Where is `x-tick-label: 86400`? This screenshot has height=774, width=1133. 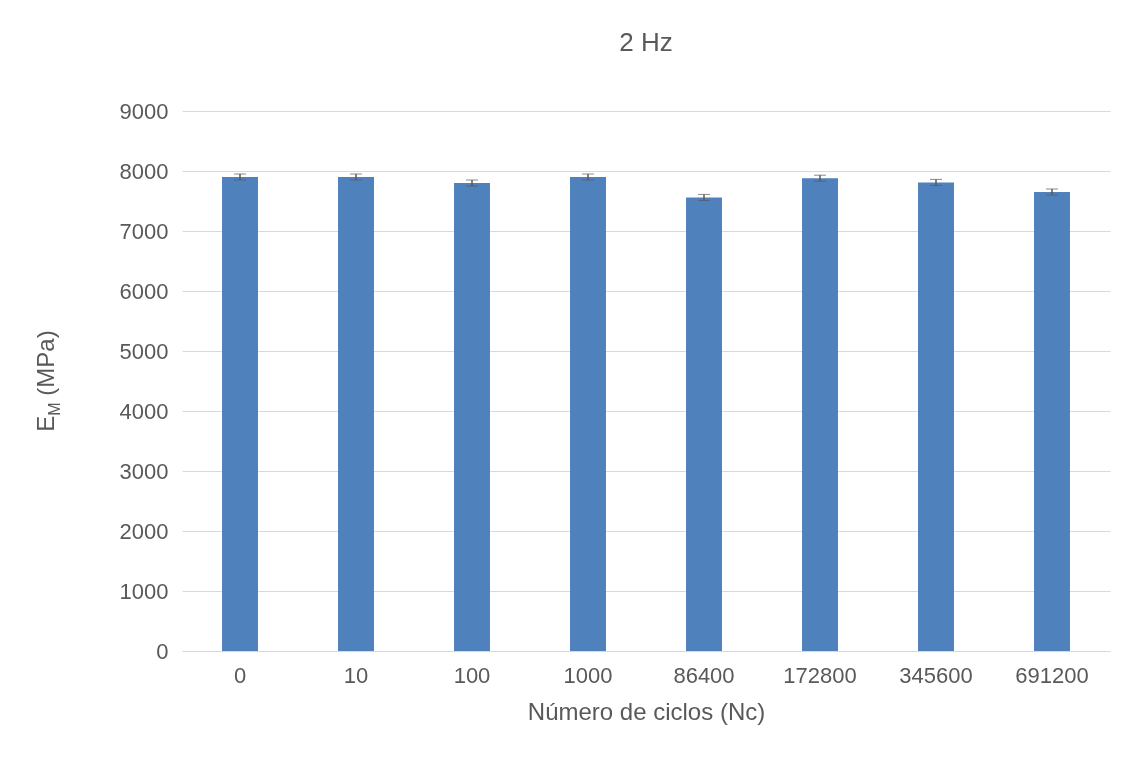
x-tick-label: 86400 is located at coordinates (704, 675).